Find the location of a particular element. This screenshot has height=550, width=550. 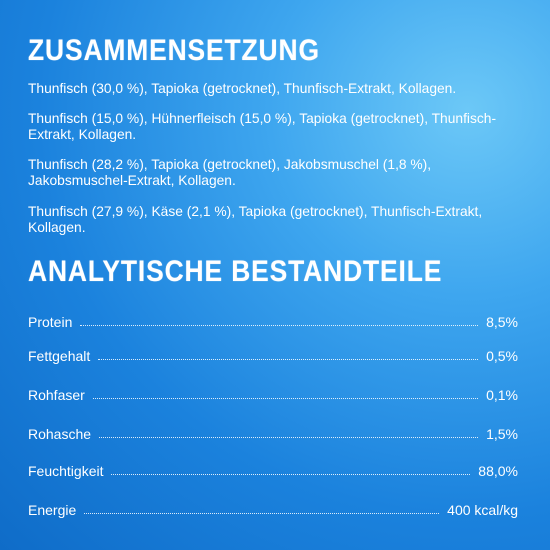

composition-heading: ZUSAMMENSETZUNG is located at coordinates (174, 50).